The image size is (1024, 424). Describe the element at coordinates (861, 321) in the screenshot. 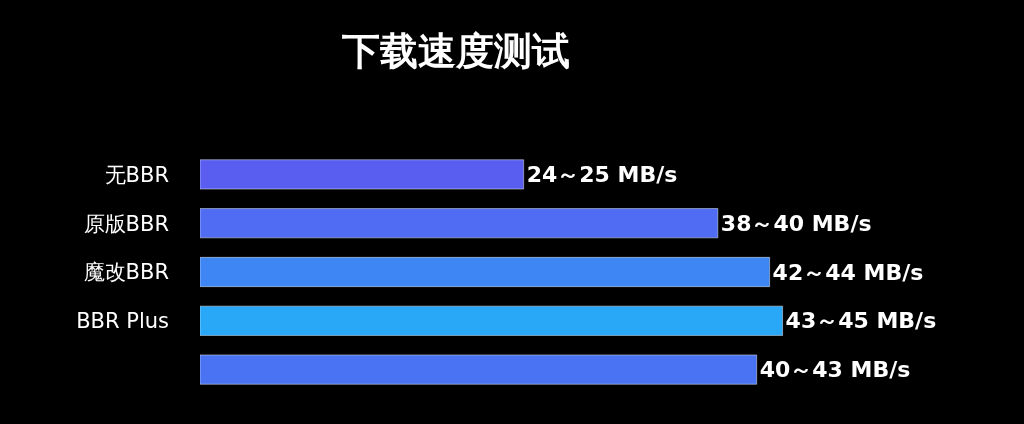

I see `data-label: 43～45 MB/s` at that location.